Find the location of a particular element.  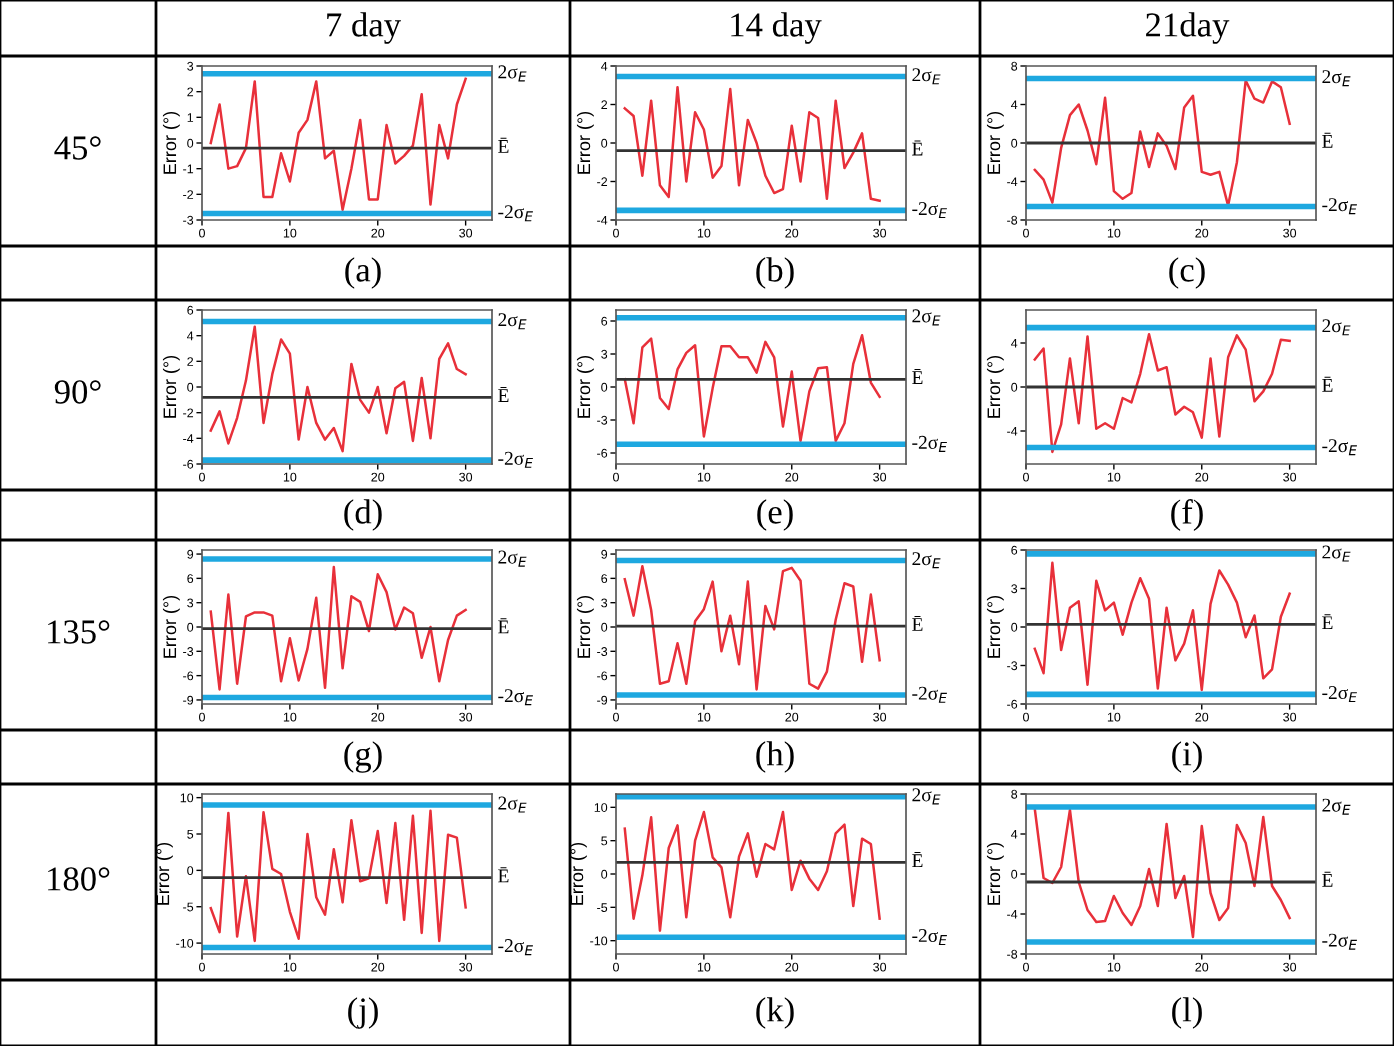

text: 180° is located at coordinates (79, 879).